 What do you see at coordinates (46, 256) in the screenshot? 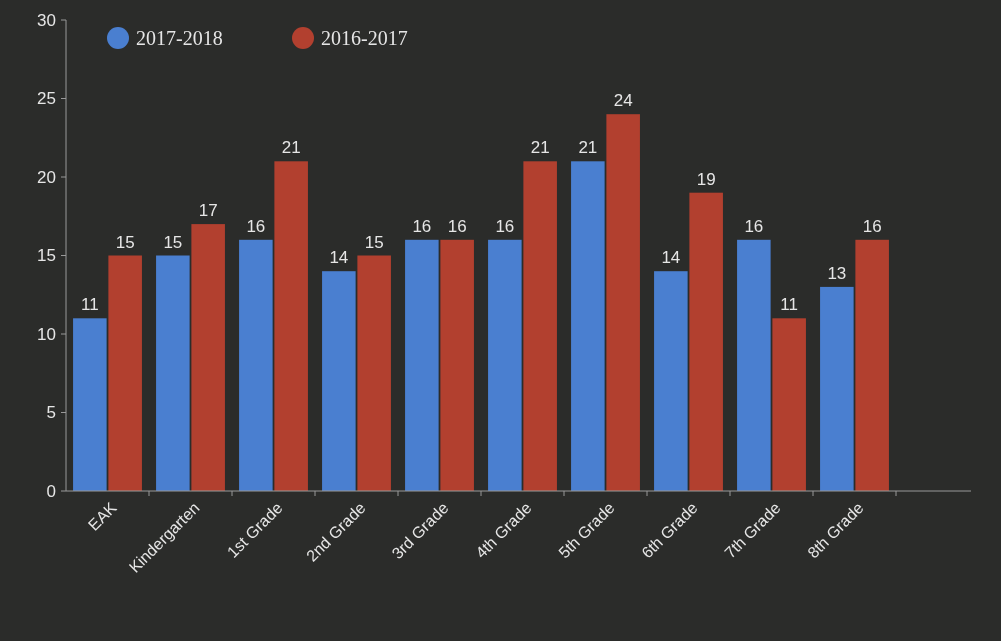
I see `y-tick-label: 15` at bounding box center [46, 256].